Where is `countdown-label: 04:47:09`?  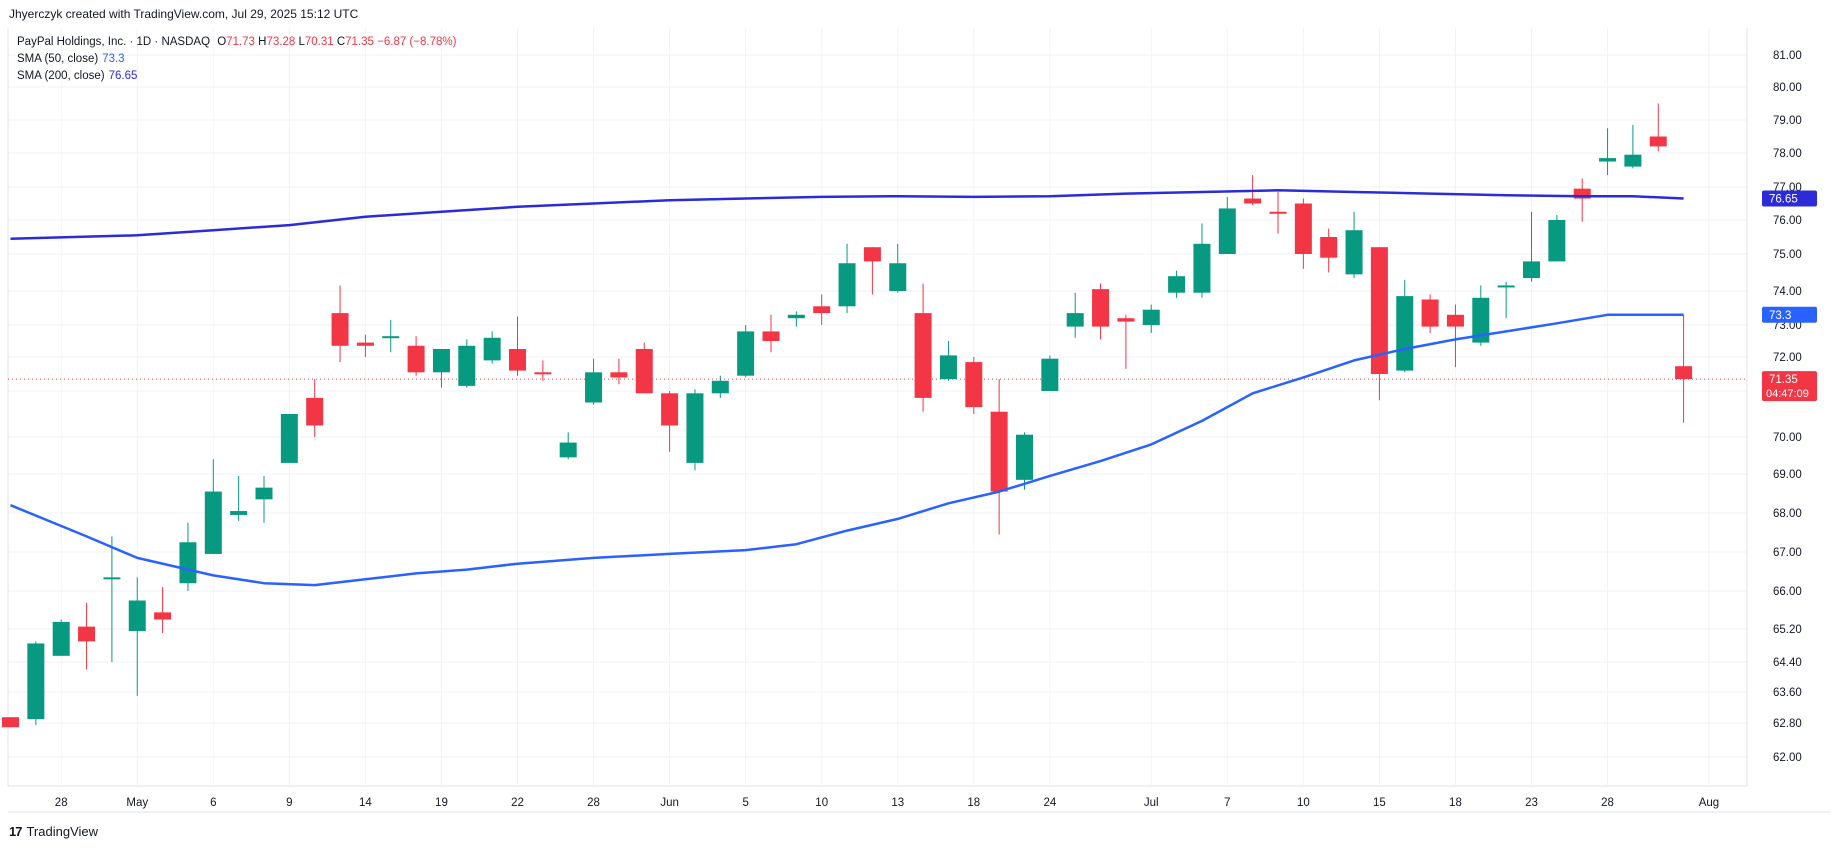
countdown-label: 04:47:09 is located at coordinates (1787, 394).